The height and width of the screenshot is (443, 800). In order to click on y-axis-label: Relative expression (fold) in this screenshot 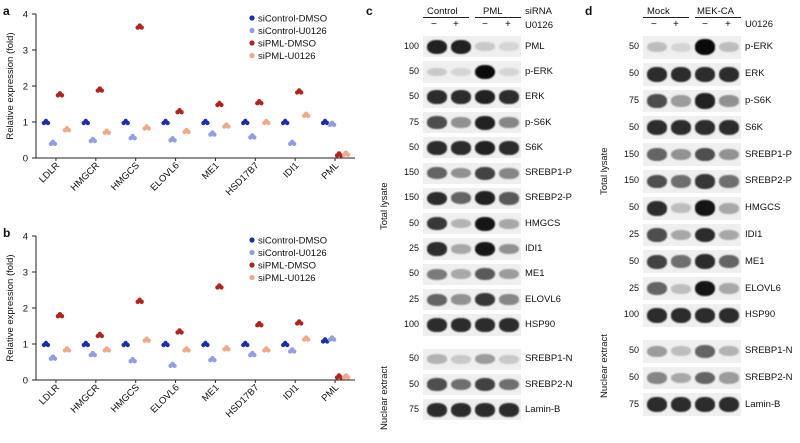, I will do `click(10, 85)`.